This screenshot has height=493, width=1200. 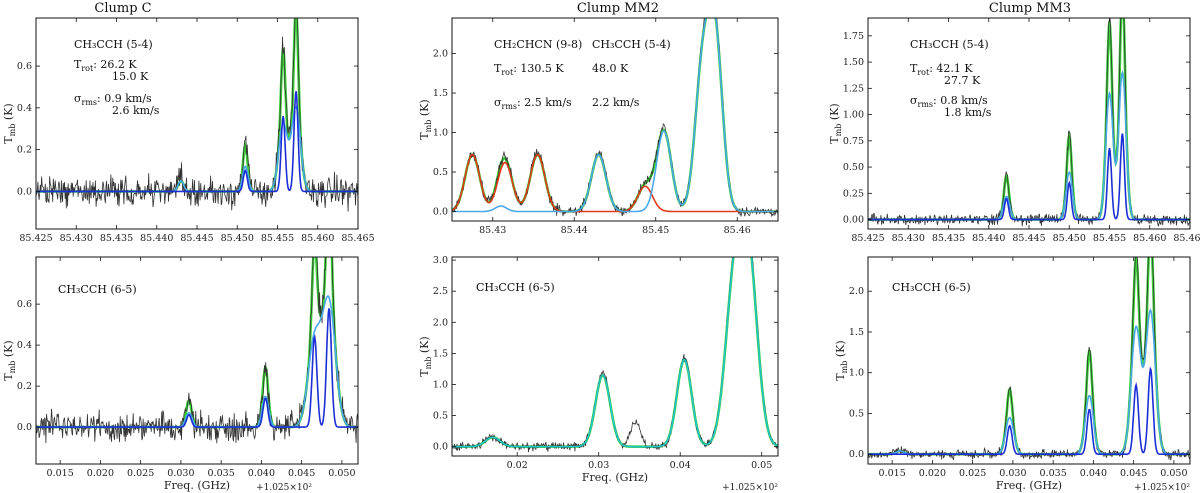 I want to click on x-tick-label: 0.04, so click(x=680, y=465).